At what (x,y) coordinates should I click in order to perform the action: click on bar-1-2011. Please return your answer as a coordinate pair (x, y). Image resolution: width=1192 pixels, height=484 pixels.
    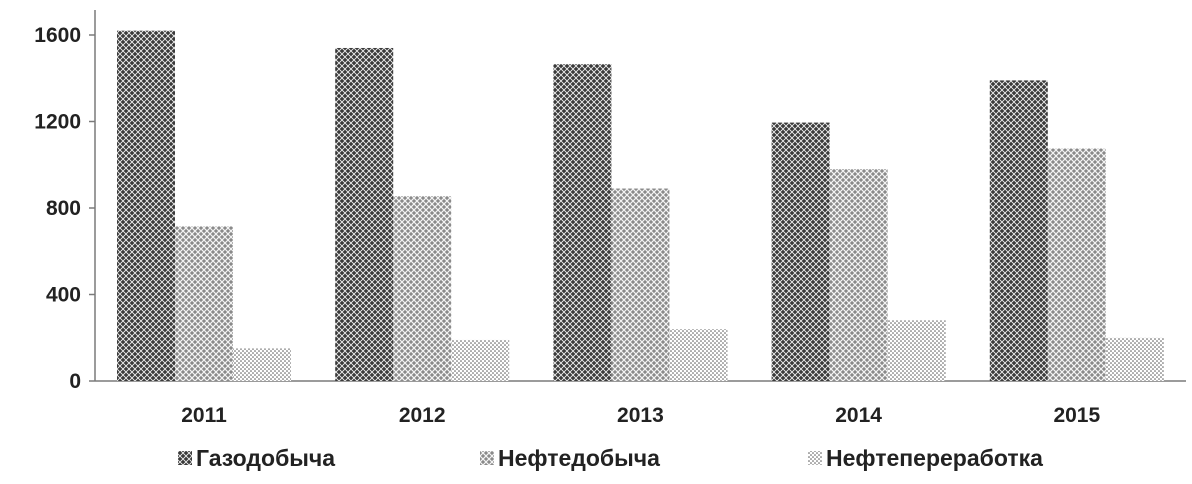
    Looking at the image, I should click on (146, 206).